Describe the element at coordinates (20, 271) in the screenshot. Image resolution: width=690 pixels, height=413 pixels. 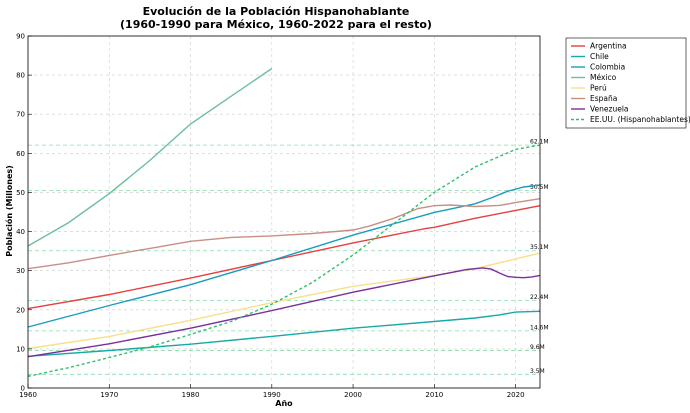
I see `y-tick-label: 30` at that location.